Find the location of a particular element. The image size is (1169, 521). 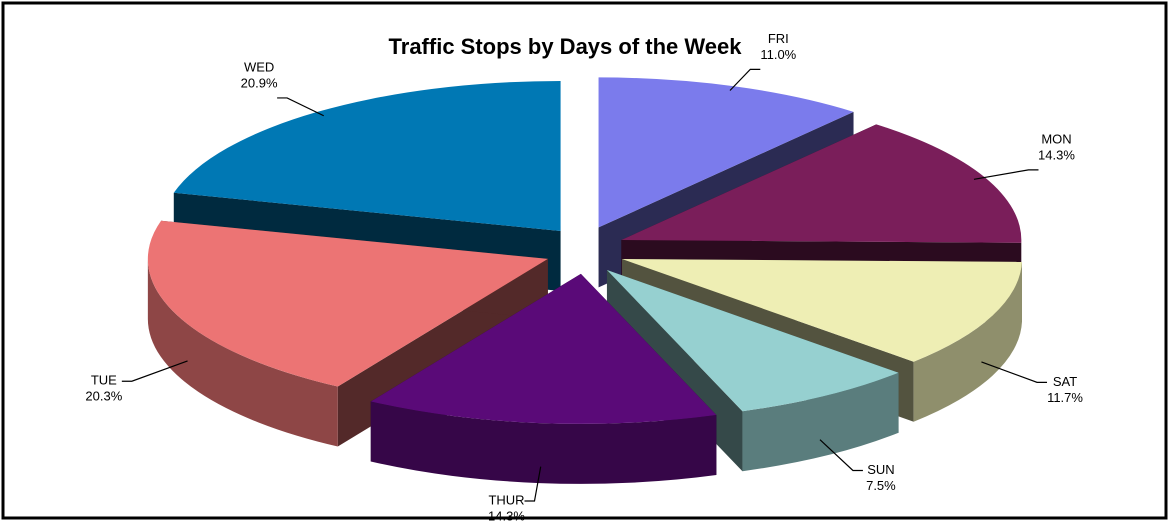

category-label: SUN is located at coordinates (880, 469).